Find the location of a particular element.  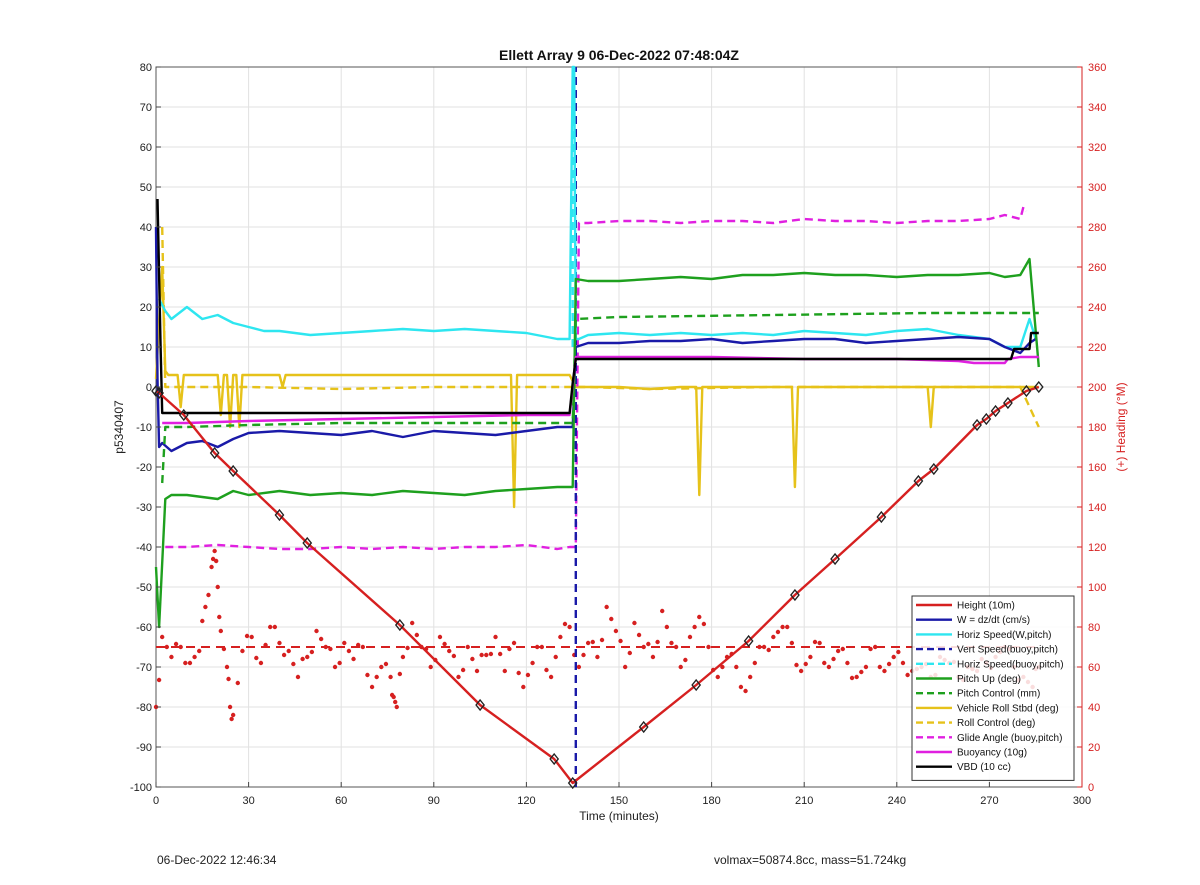

legend-label: Roll Control (deg) is located at coordinates (996, 723).